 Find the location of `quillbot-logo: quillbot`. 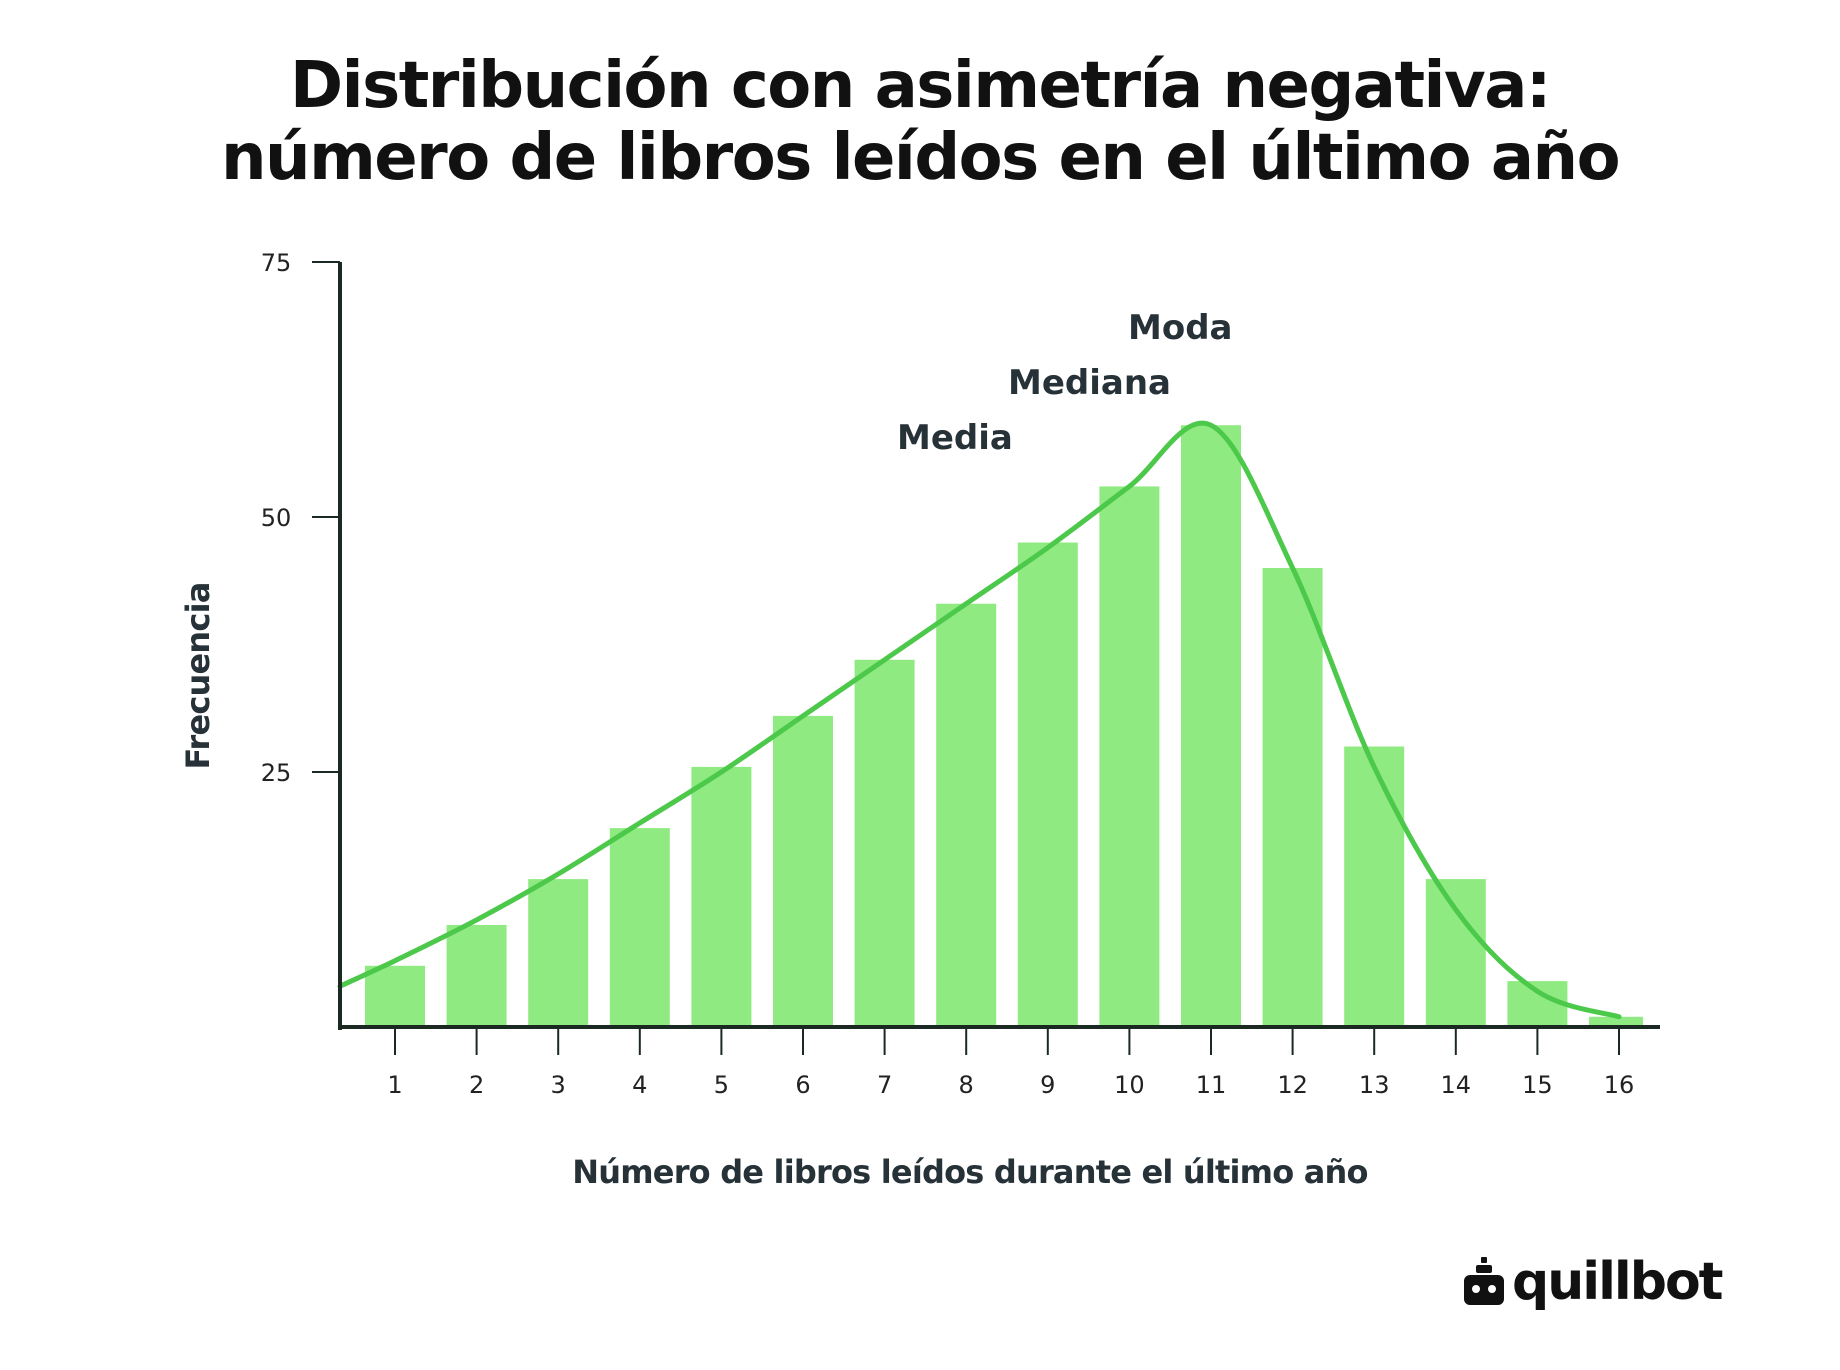

quillbot-logo: quillbot is located at coordinates (1593, 1282).